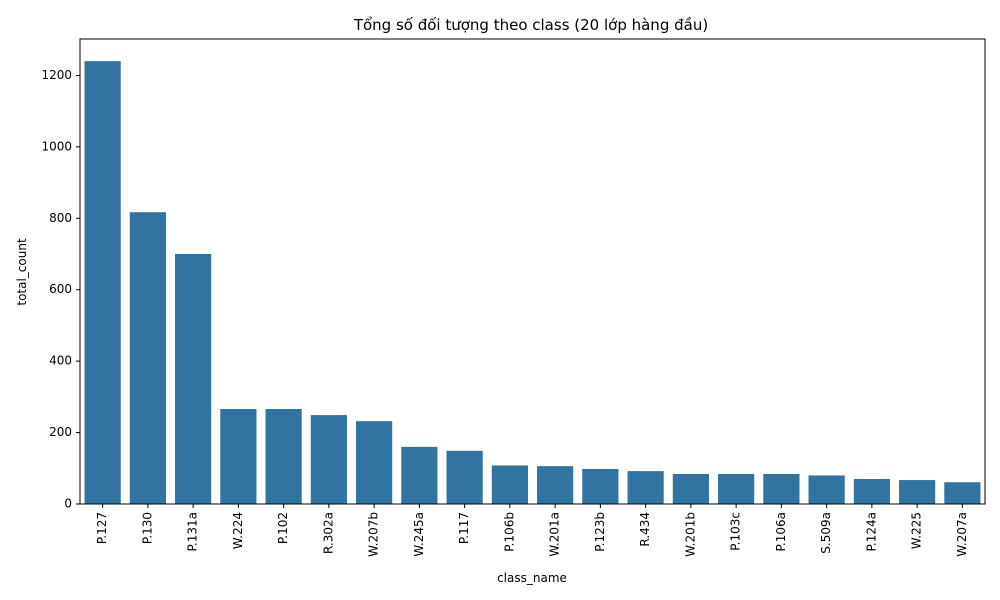 The width and height of the screenshot is (1000, 600). I want to click on bar-S.509a, so click(826, 489).